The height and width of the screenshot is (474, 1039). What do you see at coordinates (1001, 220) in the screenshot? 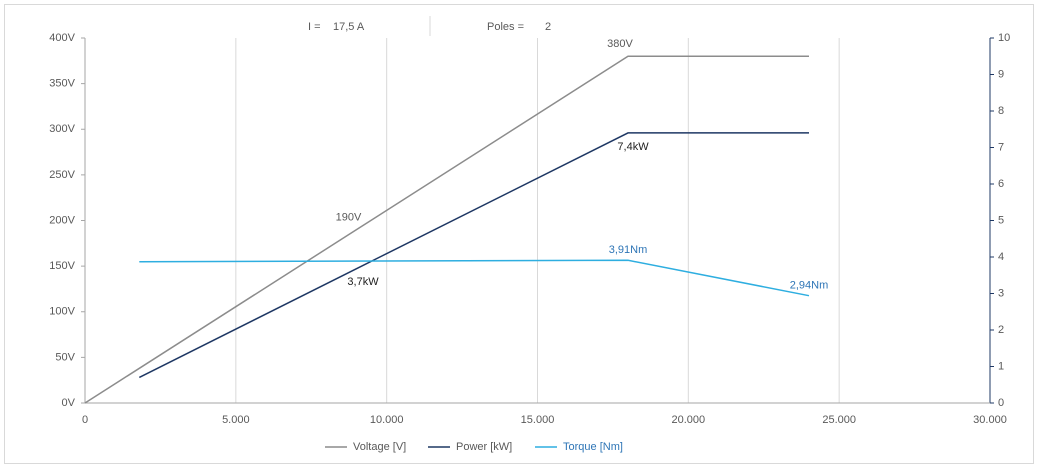
I see `y2-tick-label: 5` at bounding box center [1001, 220].